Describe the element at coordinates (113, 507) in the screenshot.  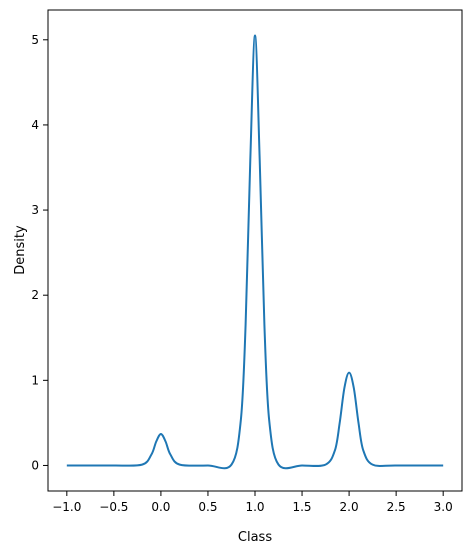
I see `x-tick-label: −0.5` at that location.